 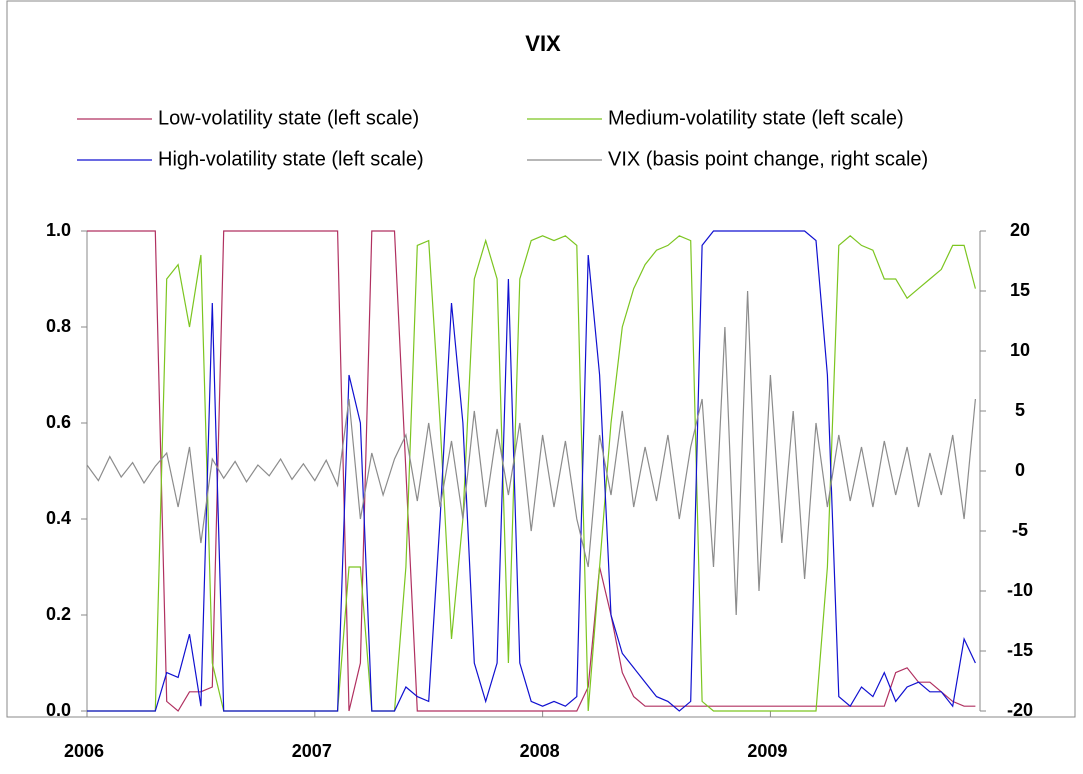 I want to click on x-tick-label: 2008, so click(x=540, y=751).